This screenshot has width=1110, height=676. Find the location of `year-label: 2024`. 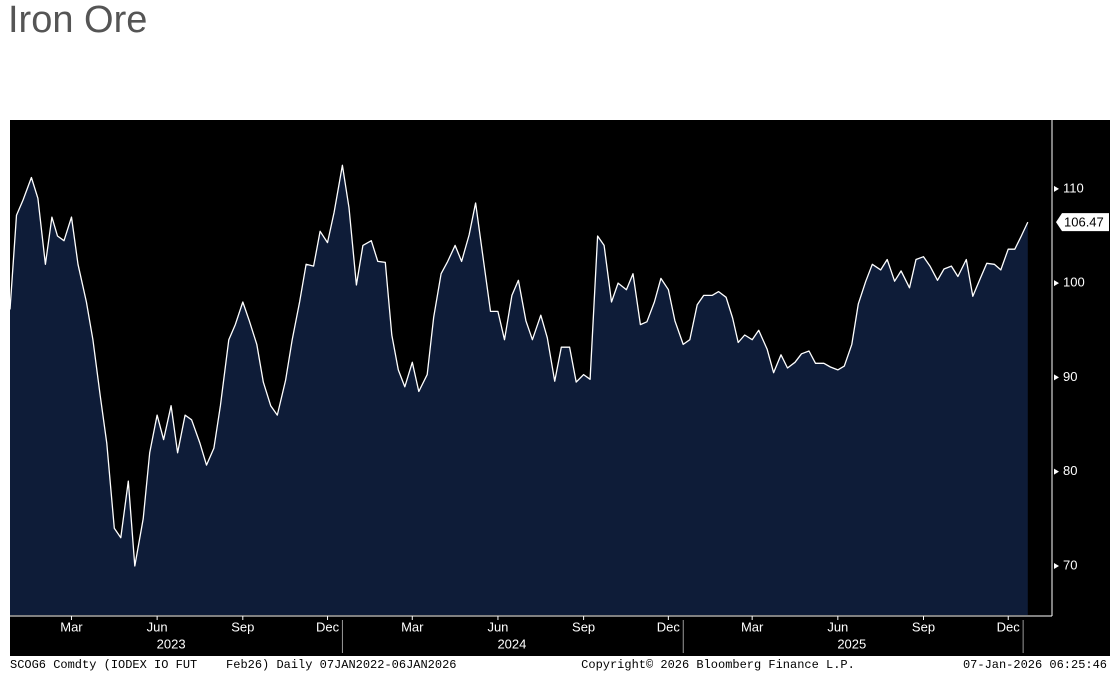

year-label: 2024 is located at coordinates (511, 643).